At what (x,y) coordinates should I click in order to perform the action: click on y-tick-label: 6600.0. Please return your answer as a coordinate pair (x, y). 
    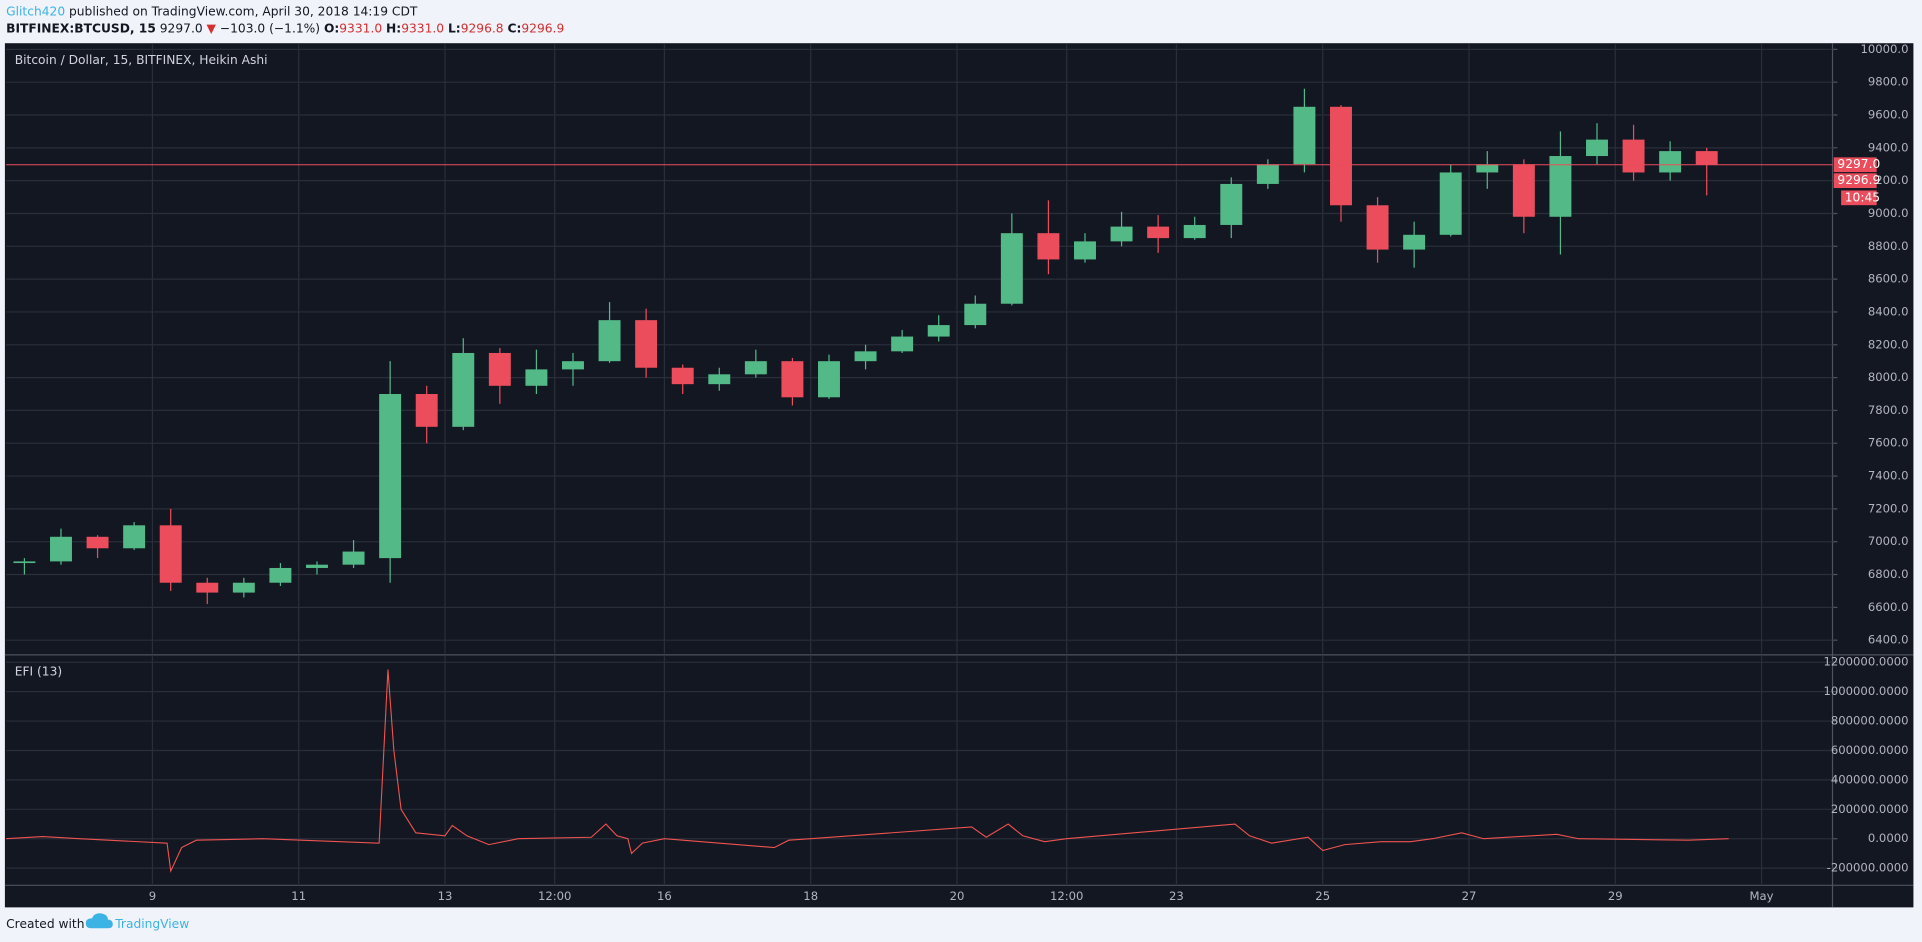
    Looking at the image, I should click on (1888, 607).